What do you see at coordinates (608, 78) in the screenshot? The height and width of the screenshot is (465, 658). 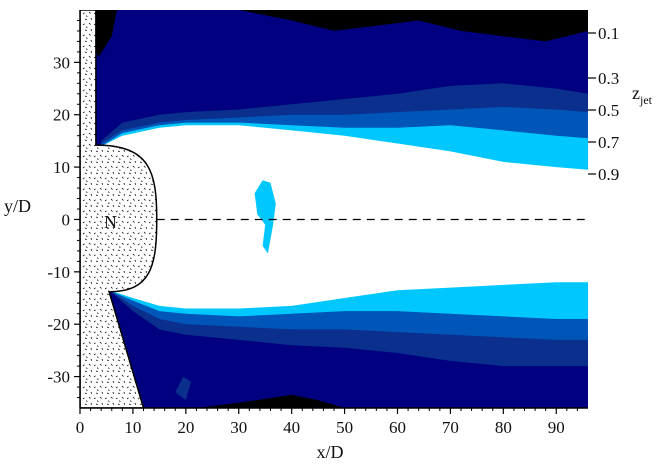 I see `colorbar-level-label: 0.3` at bounding box center [608, 78].